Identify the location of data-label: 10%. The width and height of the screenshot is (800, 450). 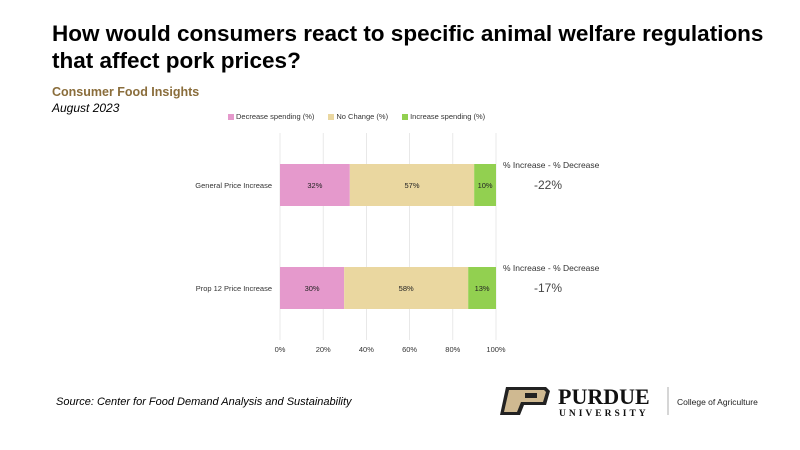
(485, 185).